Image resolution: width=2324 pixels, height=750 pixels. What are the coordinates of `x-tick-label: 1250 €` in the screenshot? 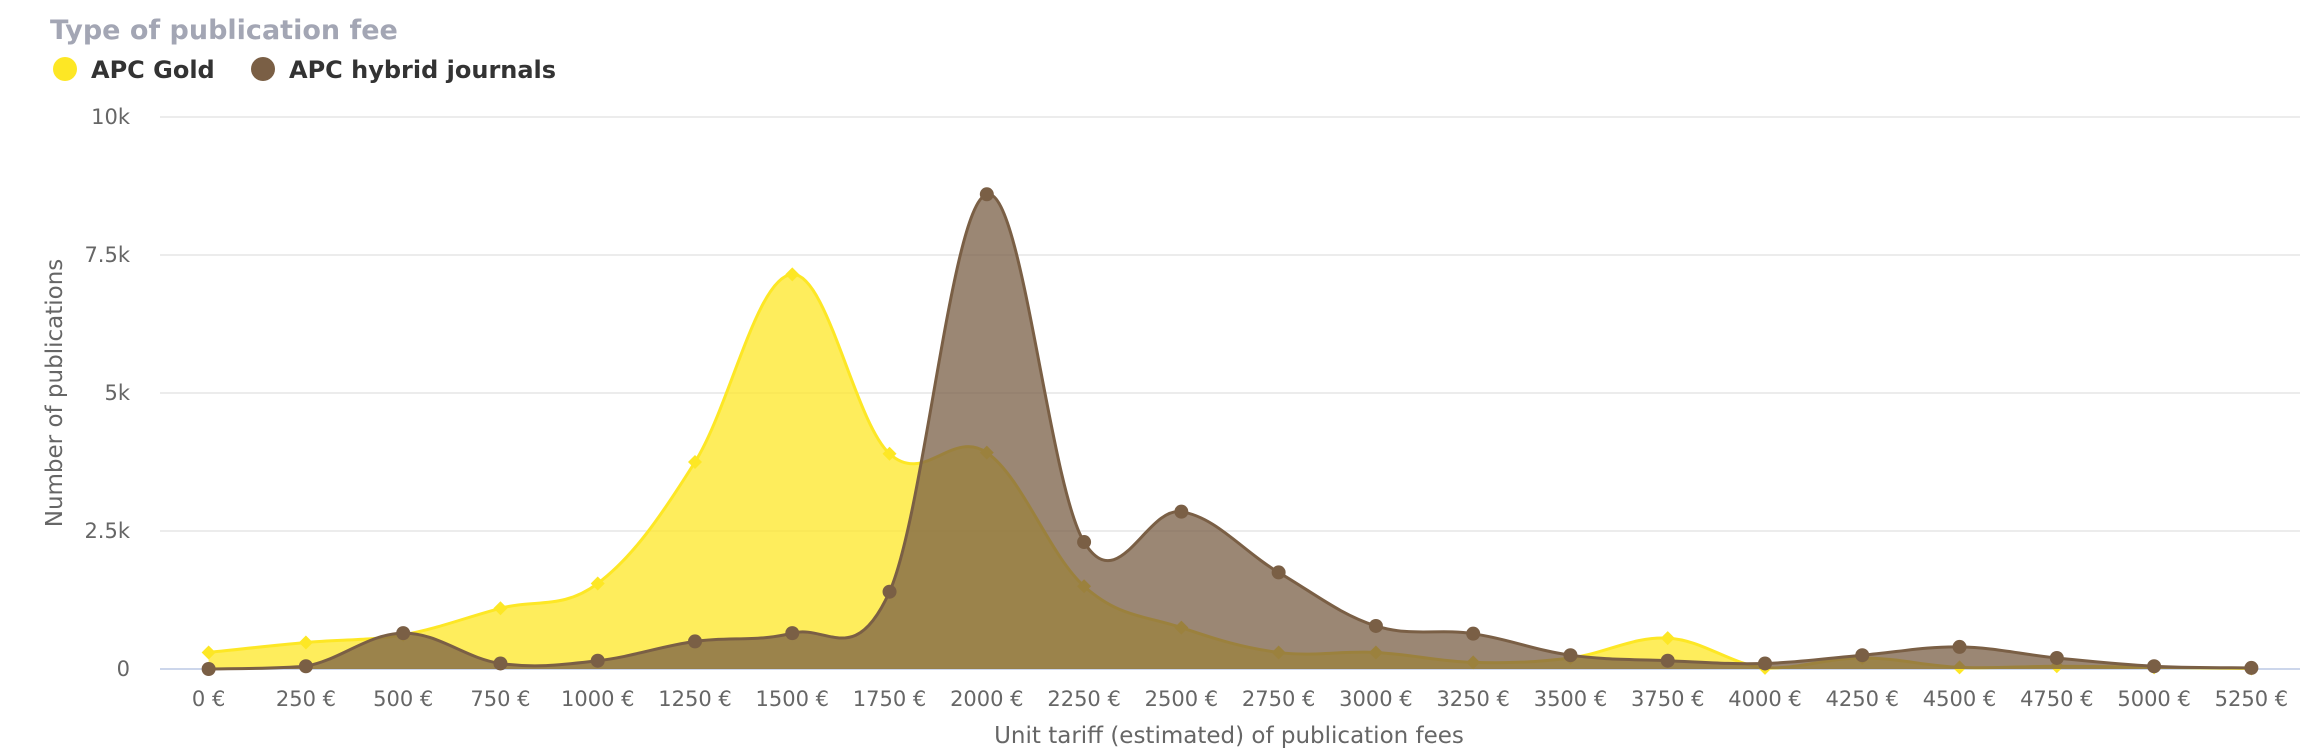 It's located at (694, 699).